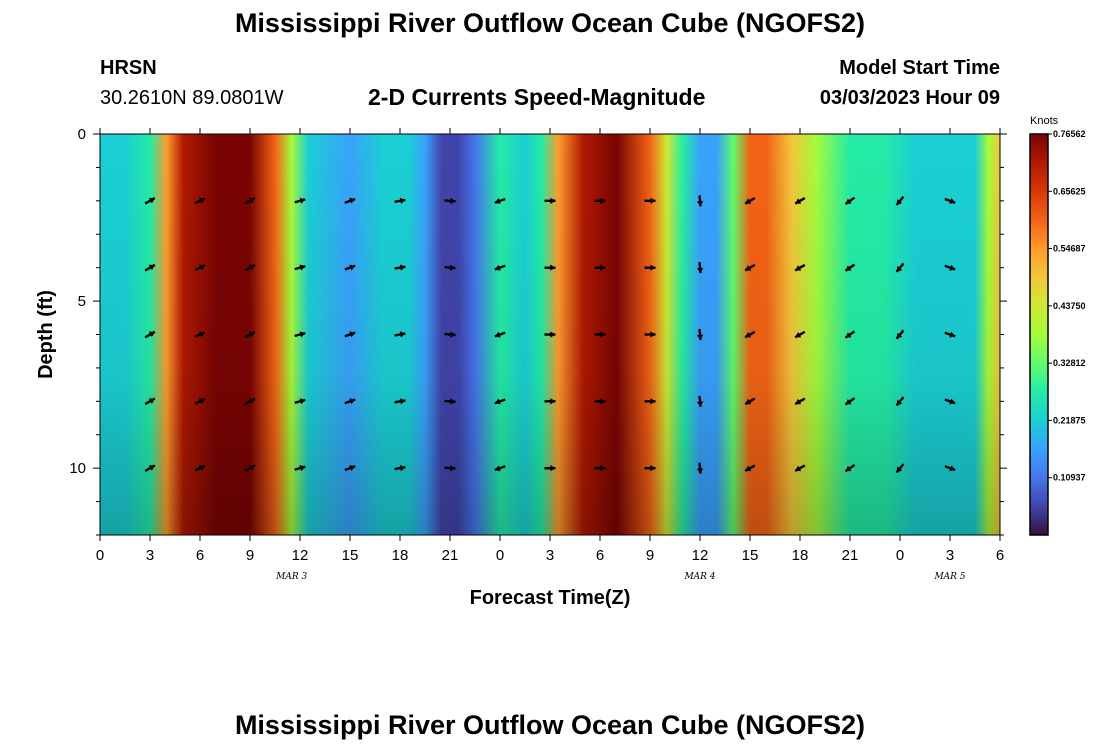  Describe the element at coordinates (550, 555) in the screenshot. I see `x-tick-label: 3` at that location.